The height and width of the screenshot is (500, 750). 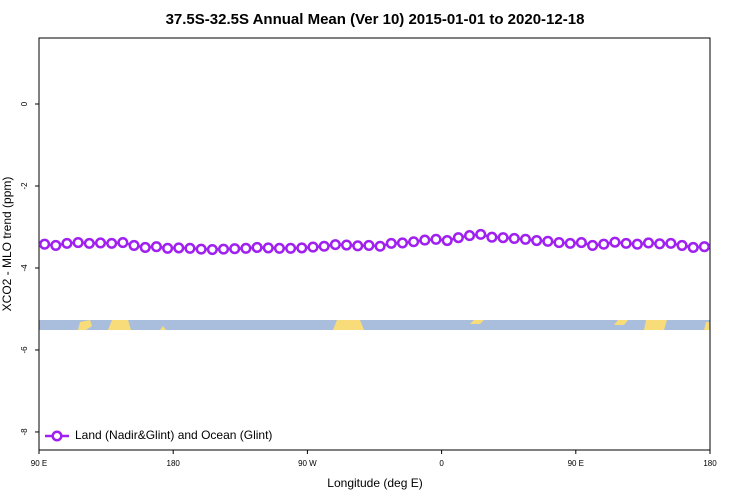 What do you see at coordinates (24, 103) in the screenshot?
I see `y-tick-label: 0` at bounding box center [24, 103].